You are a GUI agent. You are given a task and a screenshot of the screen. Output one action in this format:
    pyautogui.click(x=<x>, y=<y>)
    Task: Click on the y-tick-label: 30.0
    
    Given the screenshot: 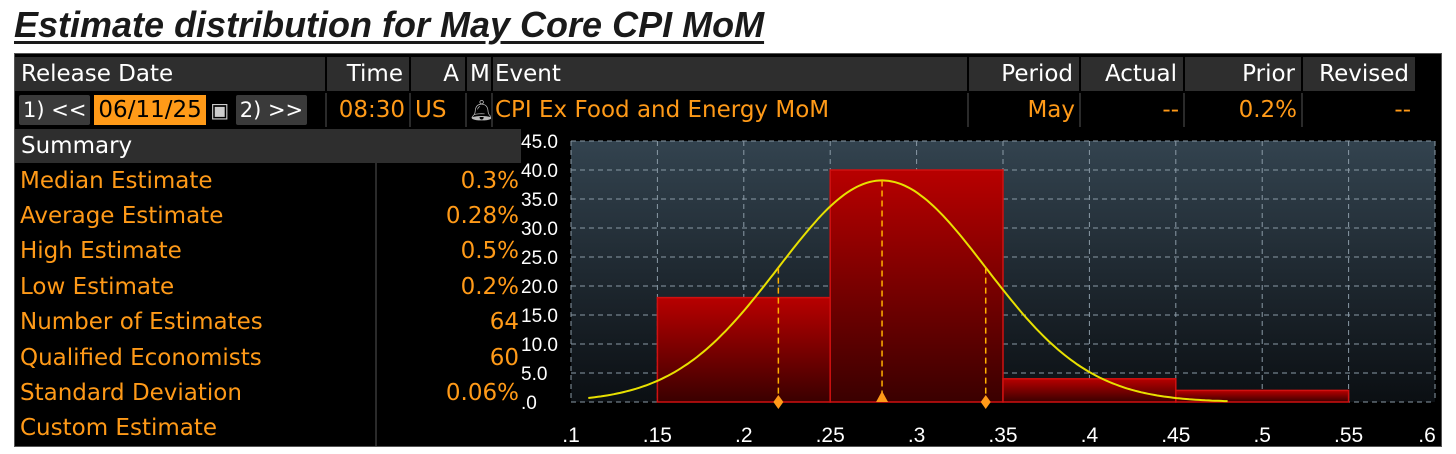 What is the action you would take?
    pyautogui.click(x=539, y=229)
    